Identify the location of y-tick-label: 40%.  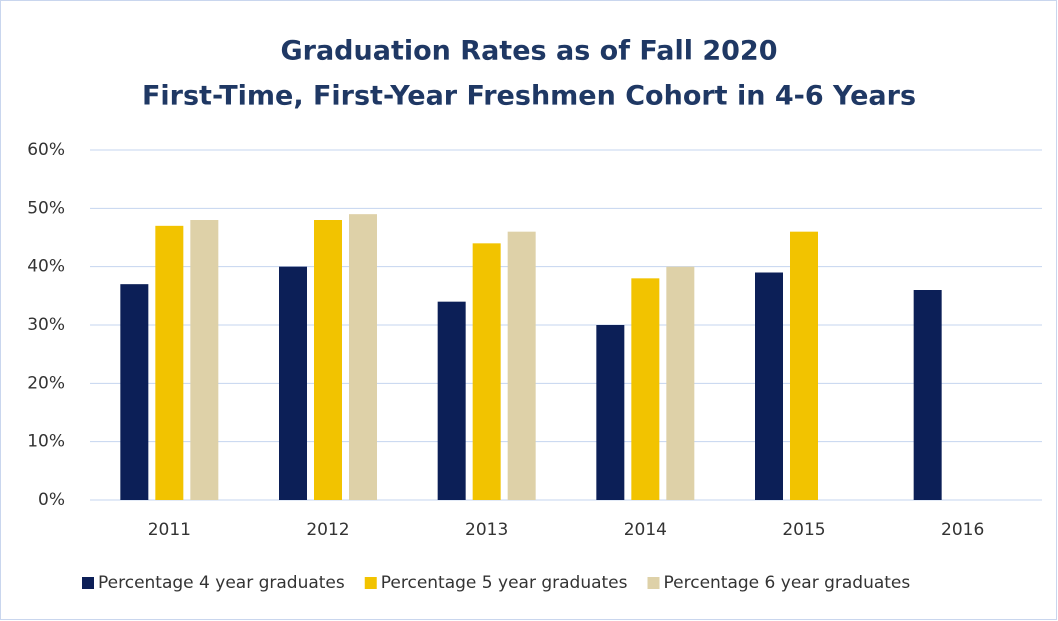
(46, 267).